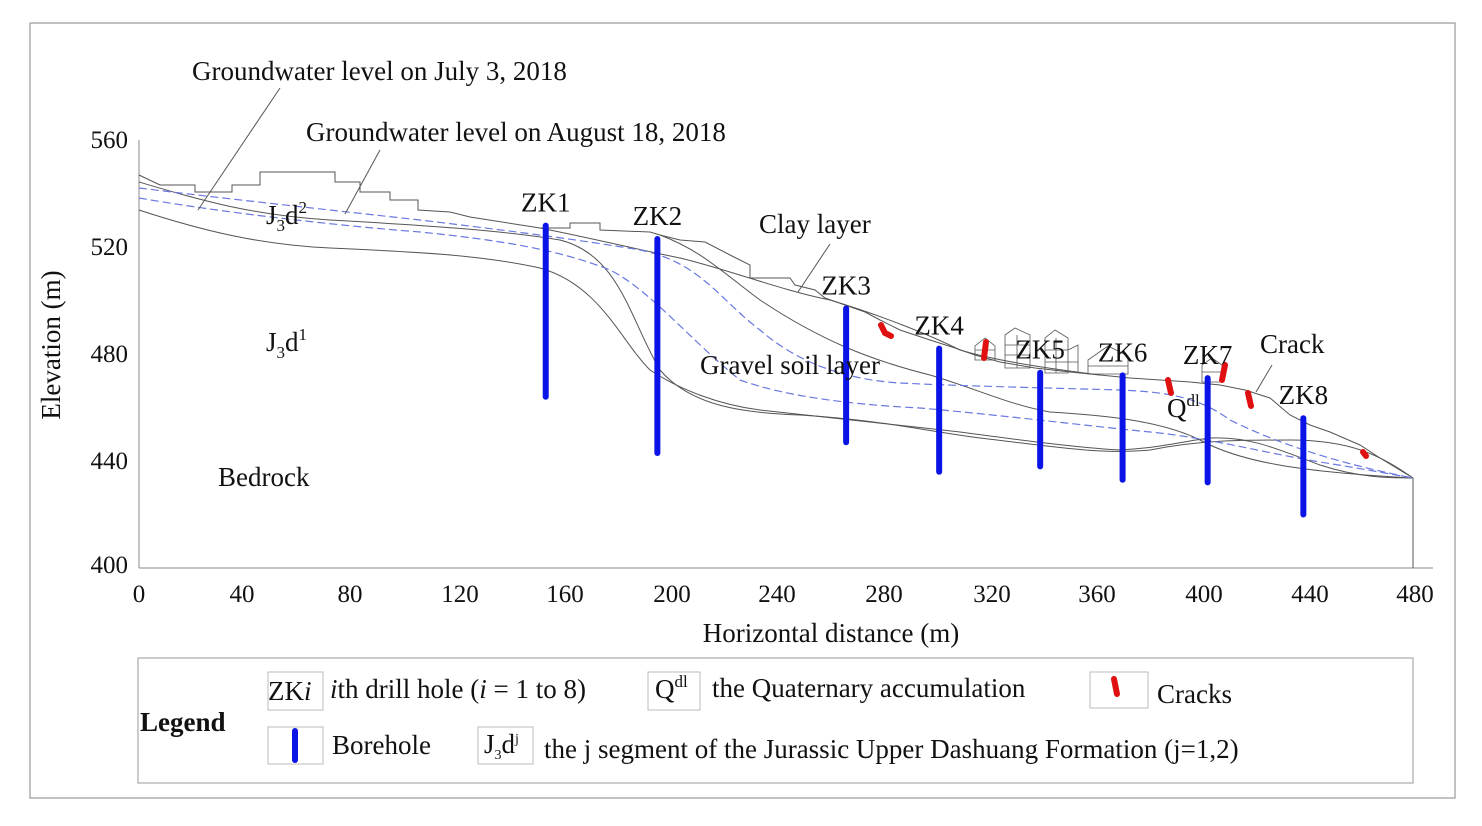  What do you see at coordinates (658, 216) in the screenshot?
I see `borehole-label: ZK2` at bounding box center [658, 216].